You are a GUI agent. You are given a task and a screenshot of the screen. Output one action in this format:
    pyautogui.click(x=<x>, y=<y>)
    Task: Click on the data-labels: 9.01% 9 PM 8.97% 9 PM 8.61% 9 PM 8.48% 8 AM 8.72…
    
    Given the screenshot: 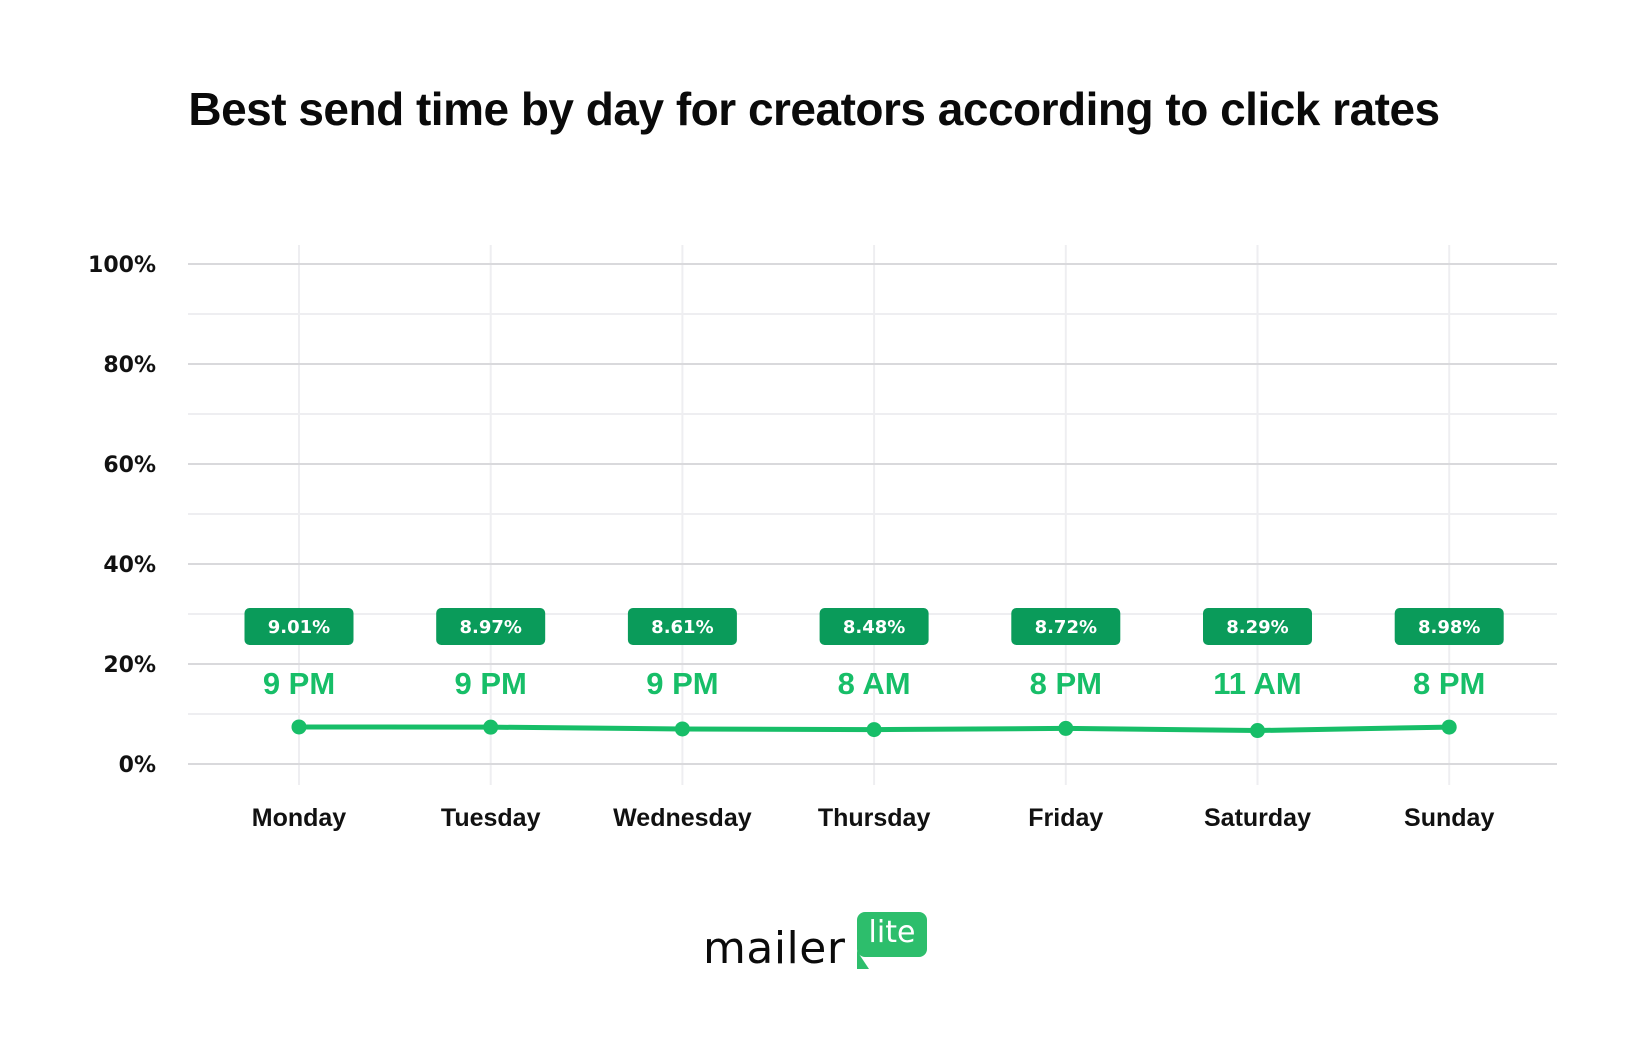 What is the action you would take?
    pyautogui.click(x=874, y=654)
    